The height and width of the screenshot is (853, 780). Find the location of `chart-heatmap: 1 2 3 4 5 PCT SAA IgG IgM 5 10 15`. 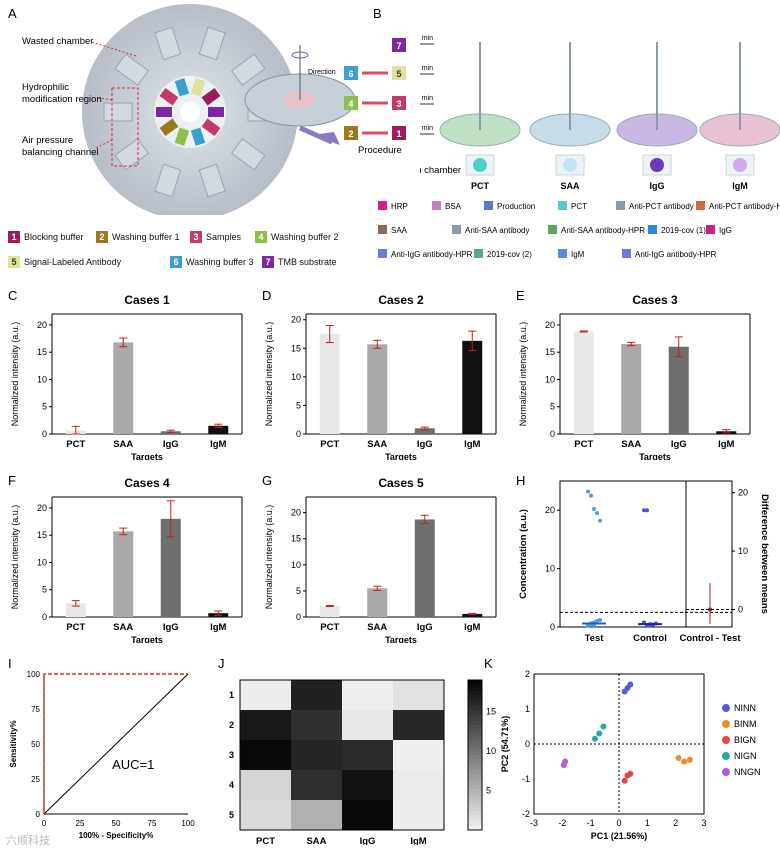

chart-heatmap: 1 2 3 4 5 PCT SAA IgG IgM 5 10 15 is located at coordinates (362, 762).